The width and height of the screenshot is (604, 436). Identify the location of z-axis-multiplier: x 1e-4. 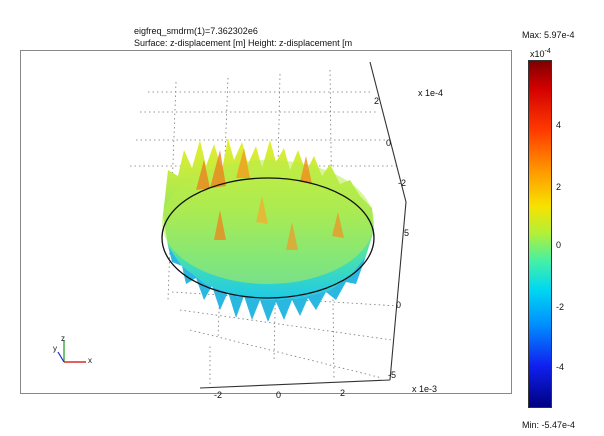
(431, 93).